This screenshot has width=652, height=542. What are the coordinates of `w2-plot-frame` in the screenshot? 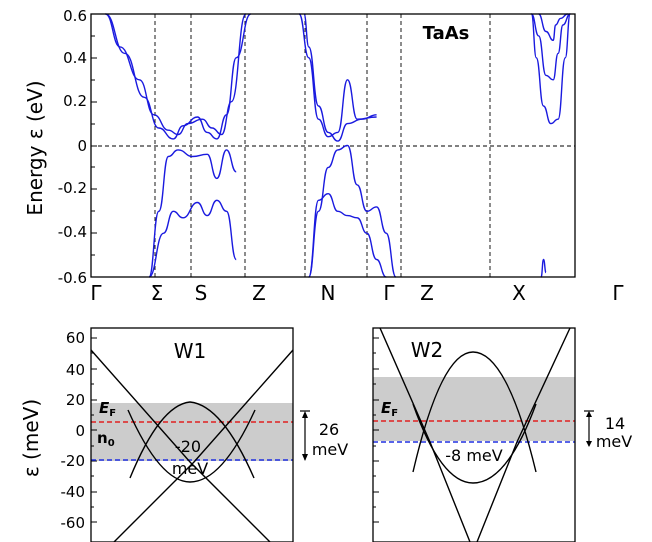 It's located at (474, 434).